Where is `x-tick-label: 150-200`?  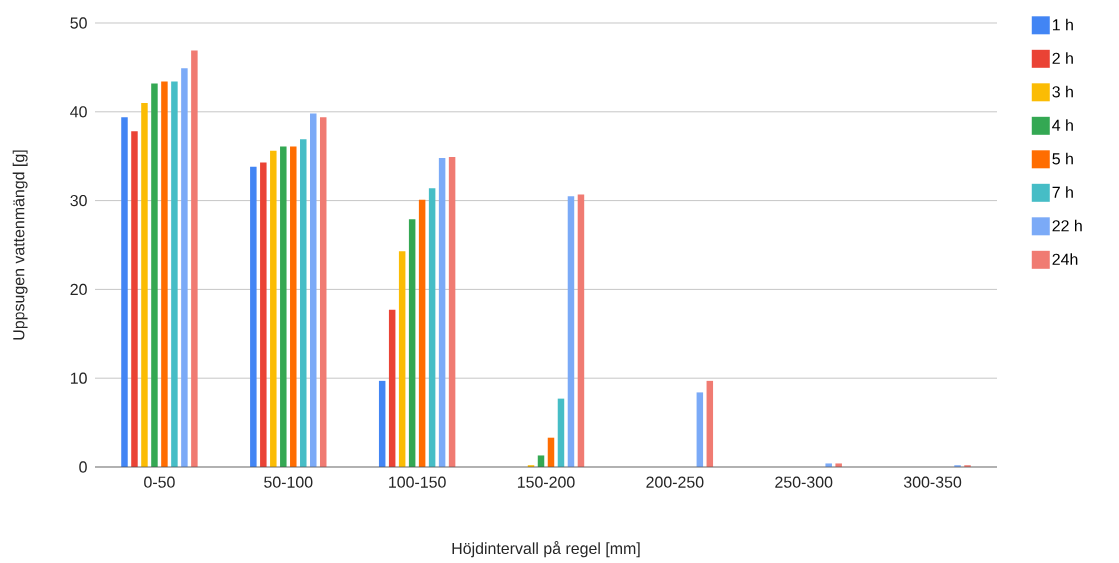
x-tick-label: 150-200 is located at coordinates (546, 482).